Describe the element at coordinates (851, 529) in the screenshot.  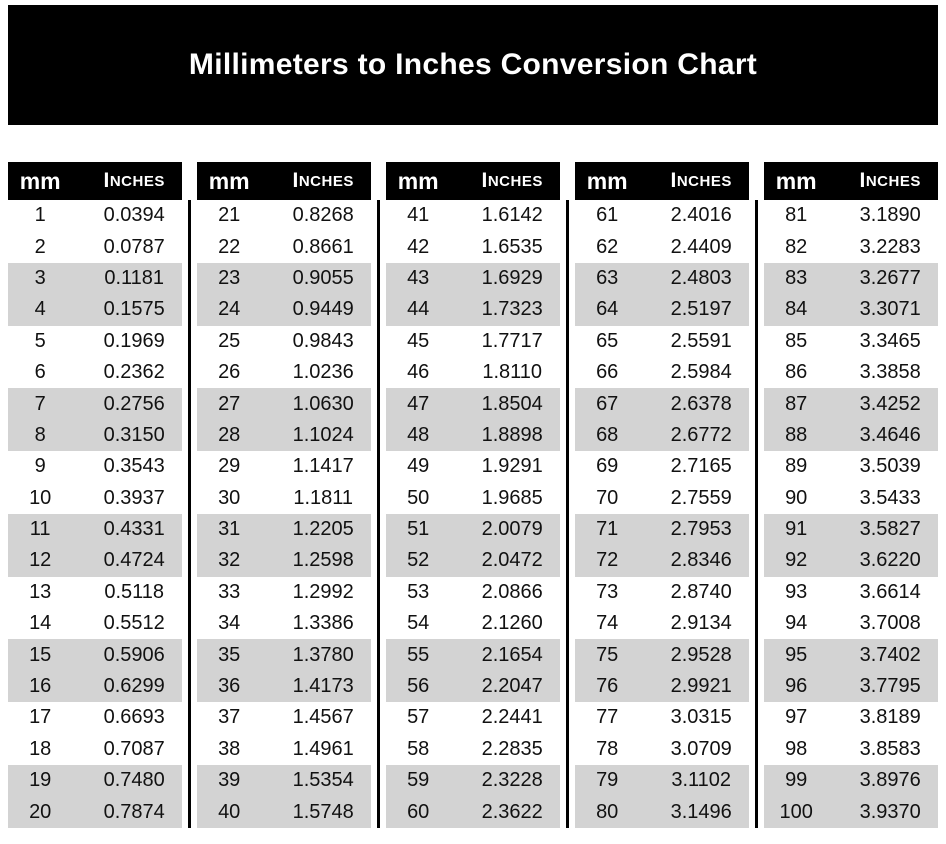
I see `table-row: 91 3.5827` at that location.